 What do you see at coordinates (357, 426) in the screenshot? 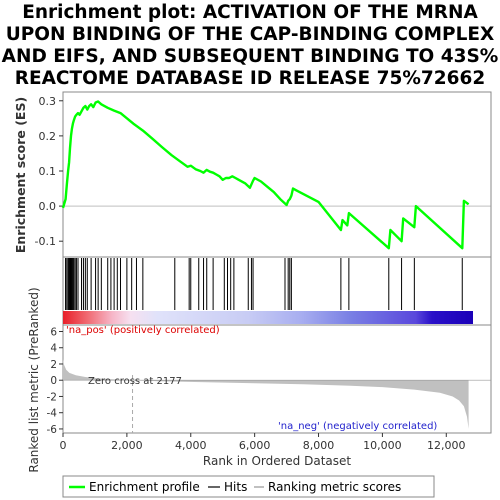
I see `neg-correlated-label: 'na_neg' (negatively correlated)` at bounding box center [357, 426].